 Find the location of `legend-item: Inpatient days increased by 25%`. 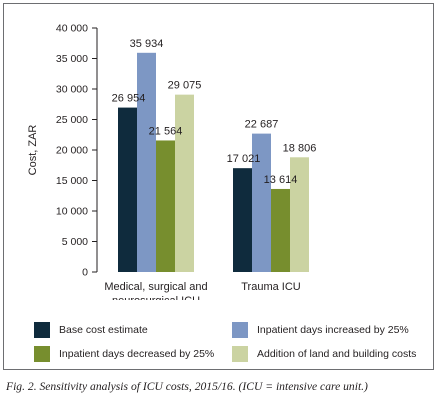

legend-item: Inpatient days increased by 25% is located at coordinates (320, 330).